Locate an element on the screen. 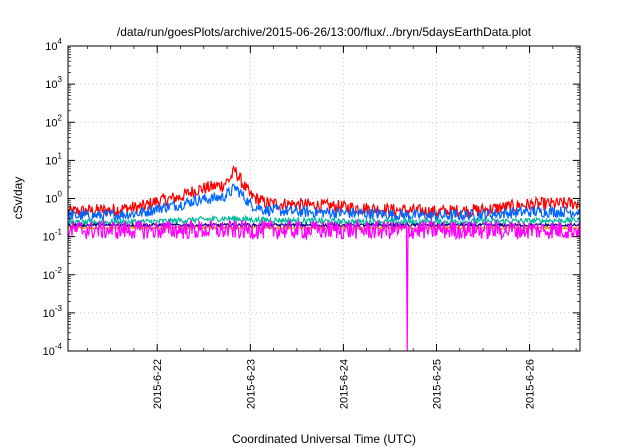 The height and width of the screenshot is (448, 640). y-tick-label: 10⁰ is located at coordinates (53, 198).